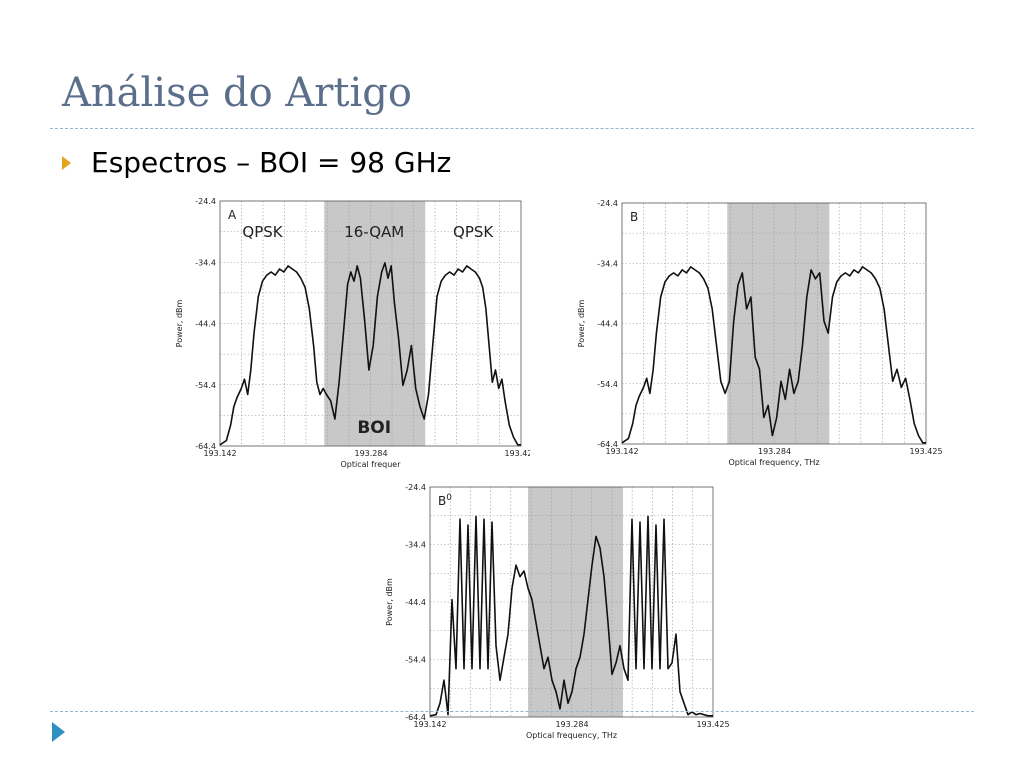 The height and width of the screenshot is (768, 1024). I want to click on panel-label-superscript: 0, so click(449, 498).